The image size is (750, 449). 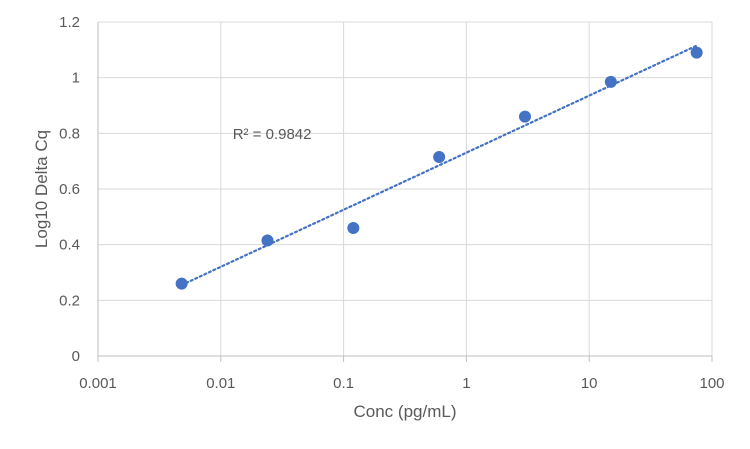 What do you see at coordinates (76, 356) in the screenshot?
I see `y-tick-label: 0` at bounding box center [76, 356].